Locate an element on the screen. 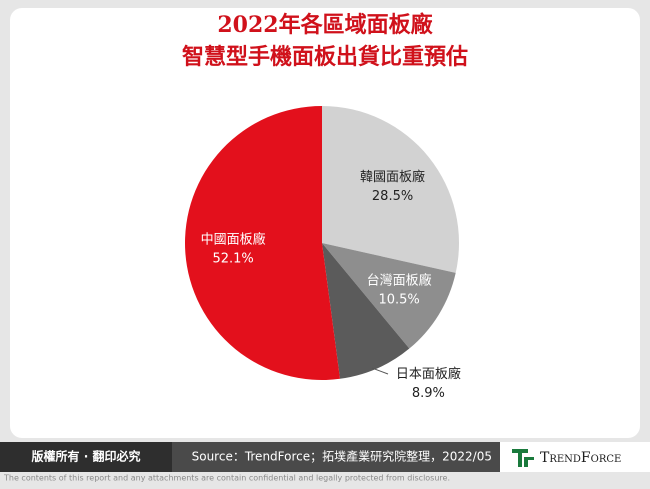  slice-label: 台灣面板廠 is located at coordinates (399, 281).